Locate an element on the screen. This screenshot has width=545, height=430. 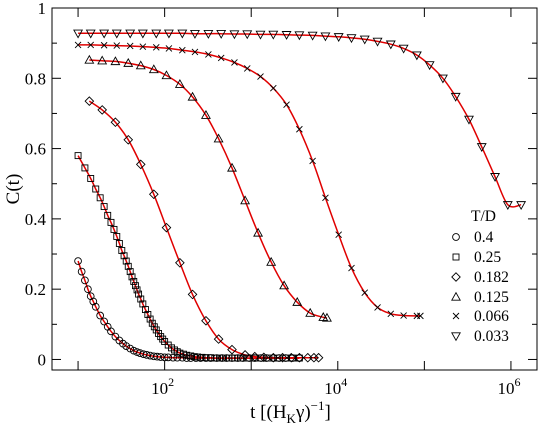
legend-label: 0.125 is located at coordinates (491, 297).